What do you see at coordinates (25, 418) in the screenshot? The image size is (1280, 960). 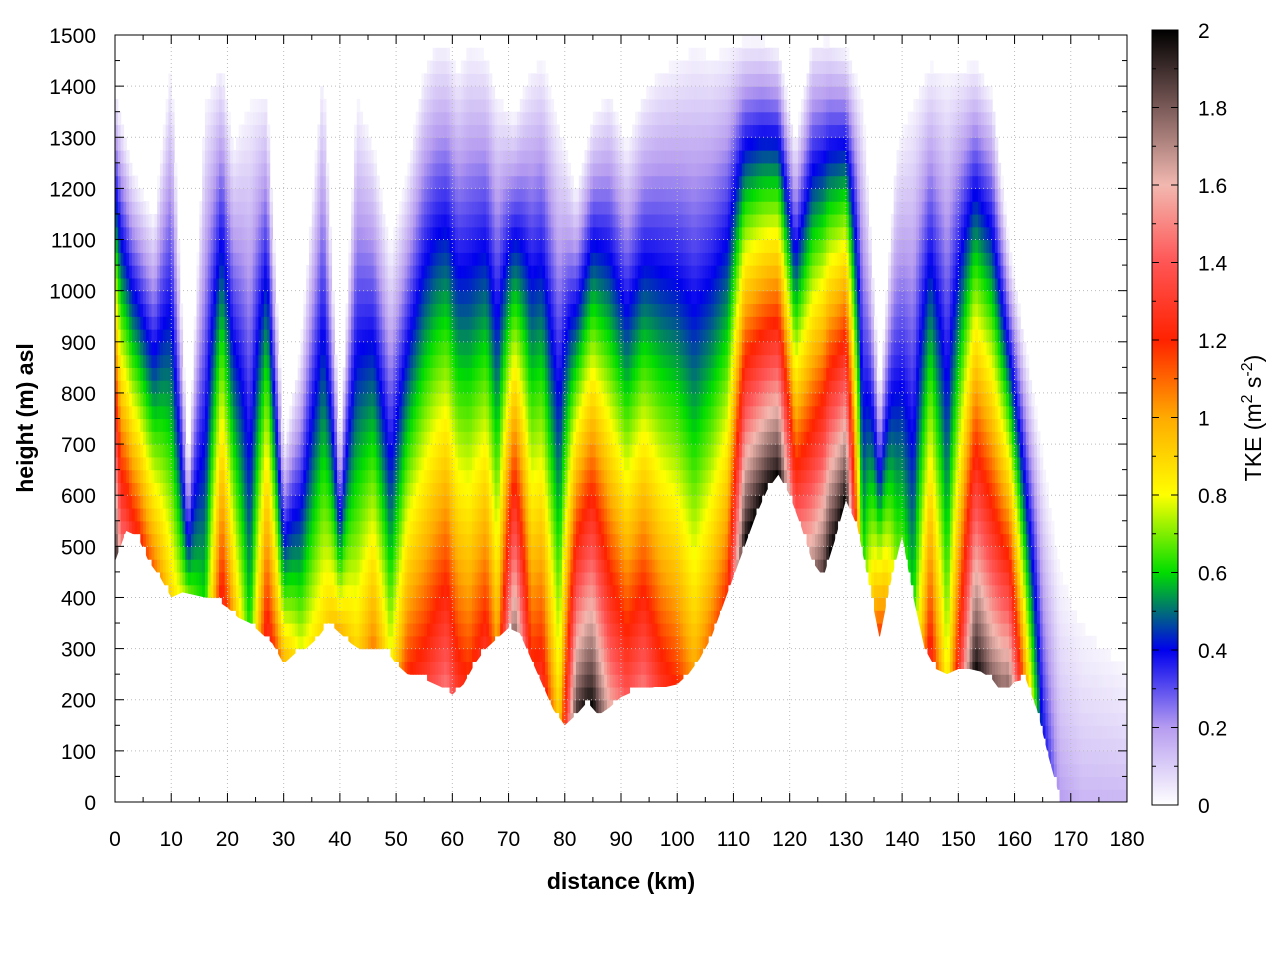 I see `y-axis-label: height (m) asl` at bounding box center [25, 418].